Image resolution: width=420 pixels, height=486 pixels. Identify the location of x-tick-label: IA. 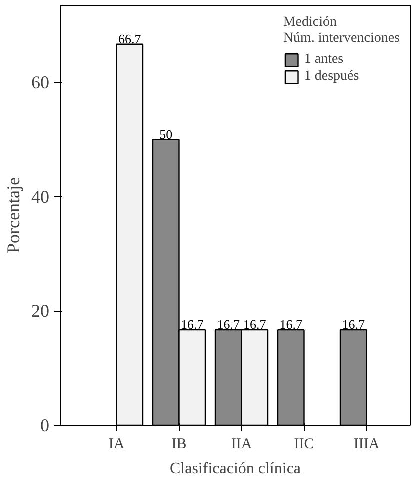
(116, 444).